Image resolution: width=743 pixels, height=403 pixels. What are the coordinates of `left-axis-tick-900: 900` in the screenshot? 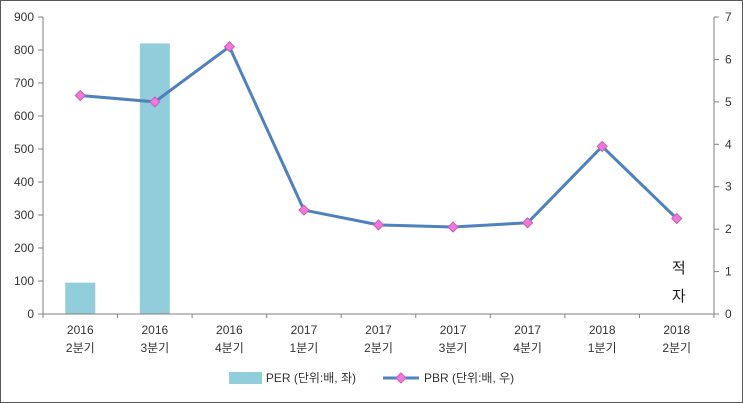 It's located at (24, 17).